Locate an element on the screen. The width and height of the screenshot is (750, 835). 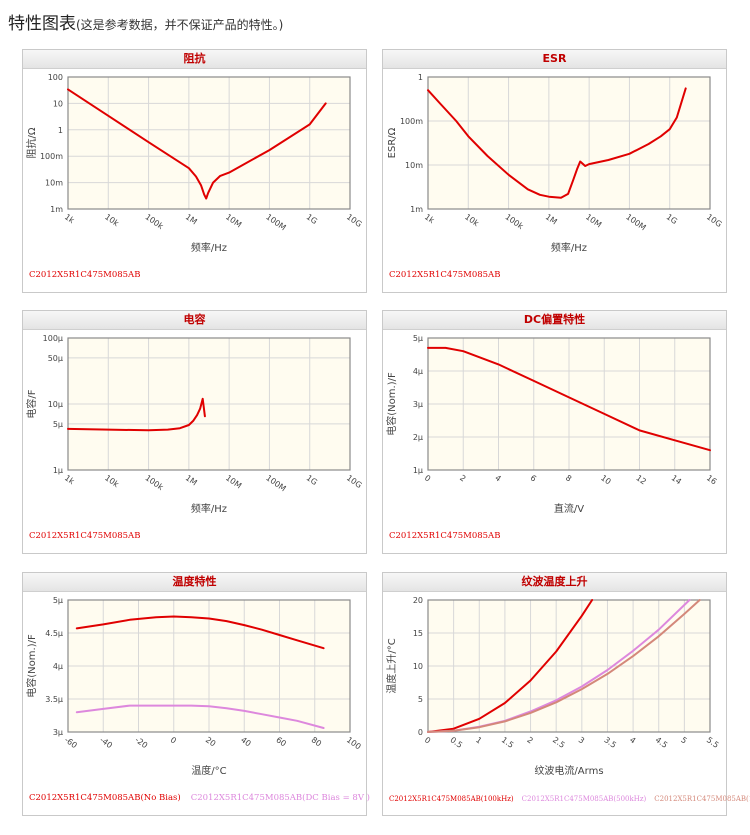
x-axis-label: 频率/Hz is located at coordinates (569, 247).